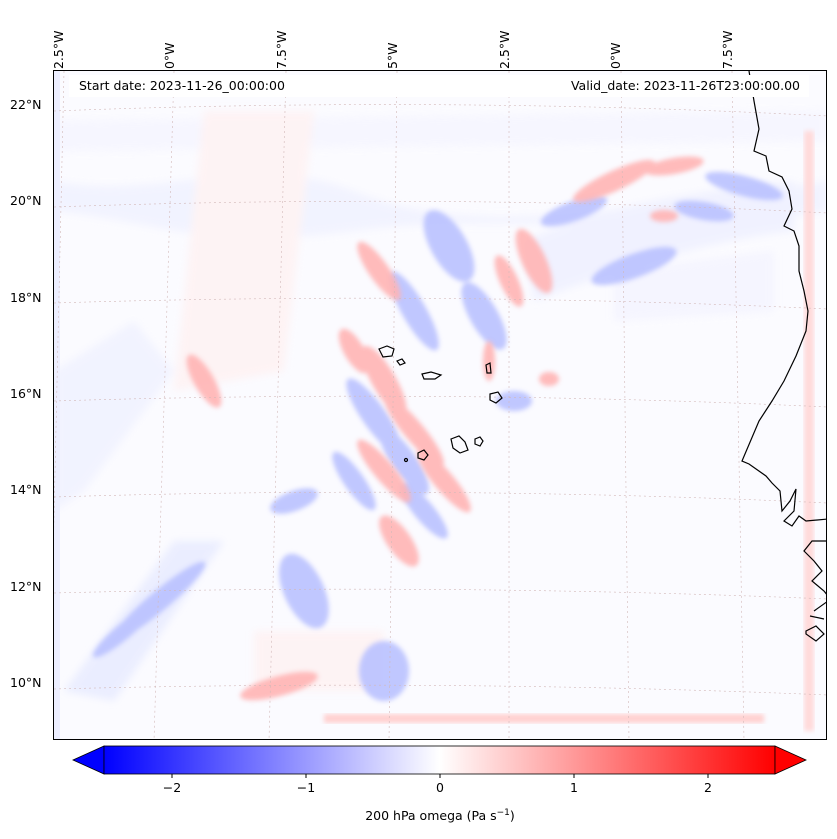  Describe the element at coordinates (440, 787) in the screenshot. I see `colorbar-tick-0: 0` at that location.